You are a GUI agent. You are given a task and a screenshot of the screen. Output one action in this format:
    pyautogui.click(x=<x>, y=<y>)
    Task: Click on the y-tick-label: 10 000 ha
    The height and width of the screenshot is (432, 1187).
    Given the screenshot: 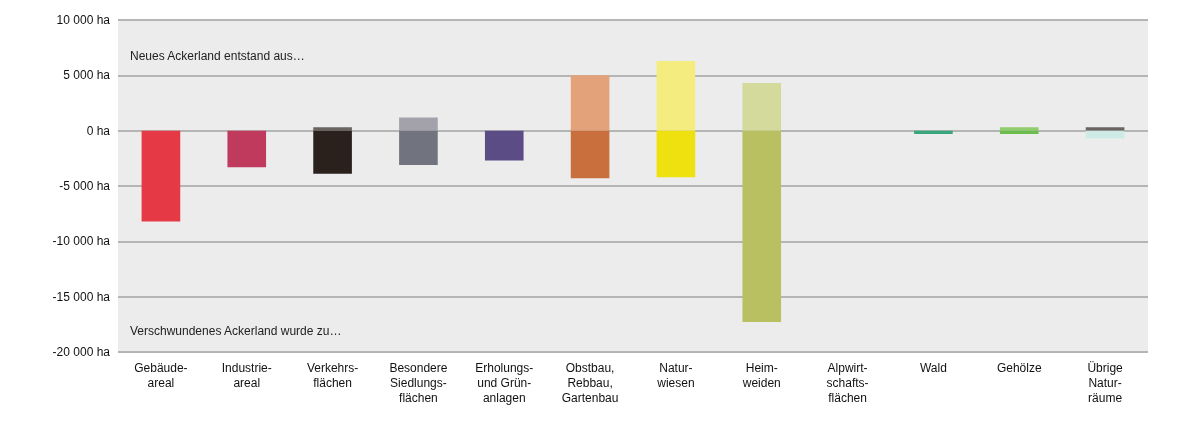 What is the action you would take?
    pyautogui.click(x=83, y=20)
    